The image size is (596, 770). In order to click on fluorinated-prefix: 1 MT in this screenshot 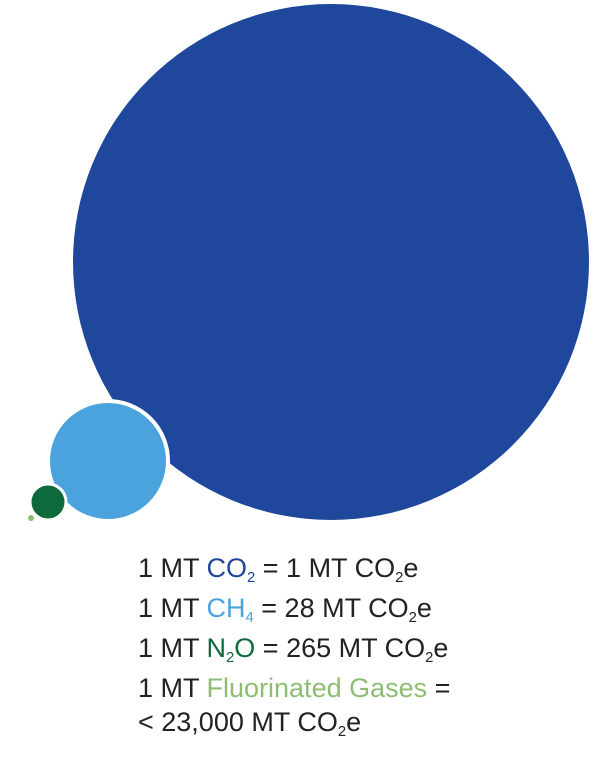, I will do `click(172, 688)`.